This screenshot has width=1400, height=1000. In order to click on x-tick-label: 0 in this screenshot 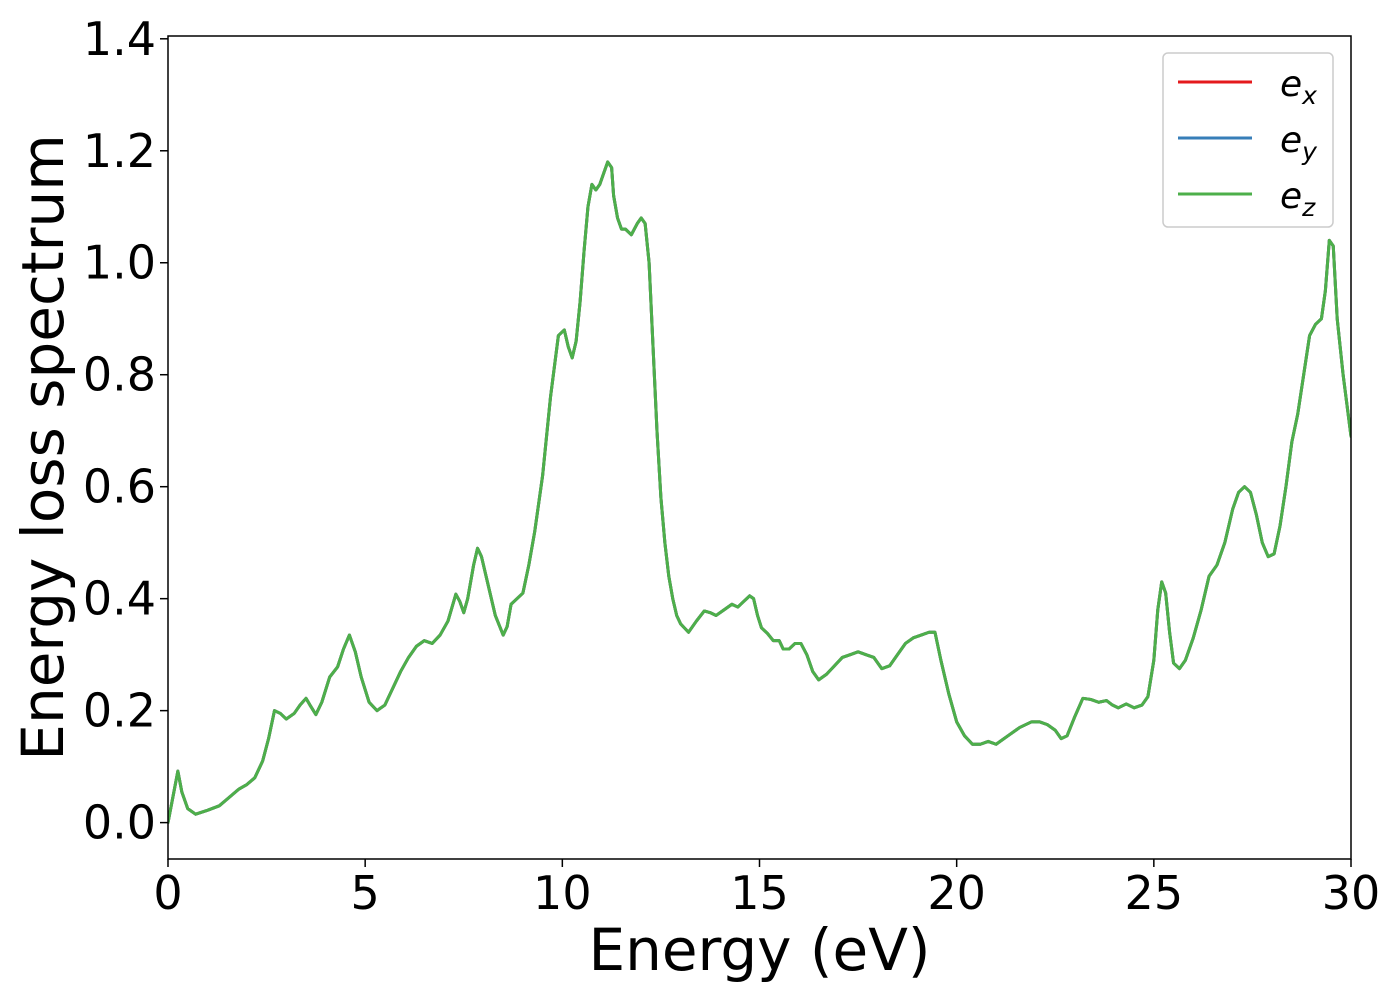, I will do `click(167, 893)`.